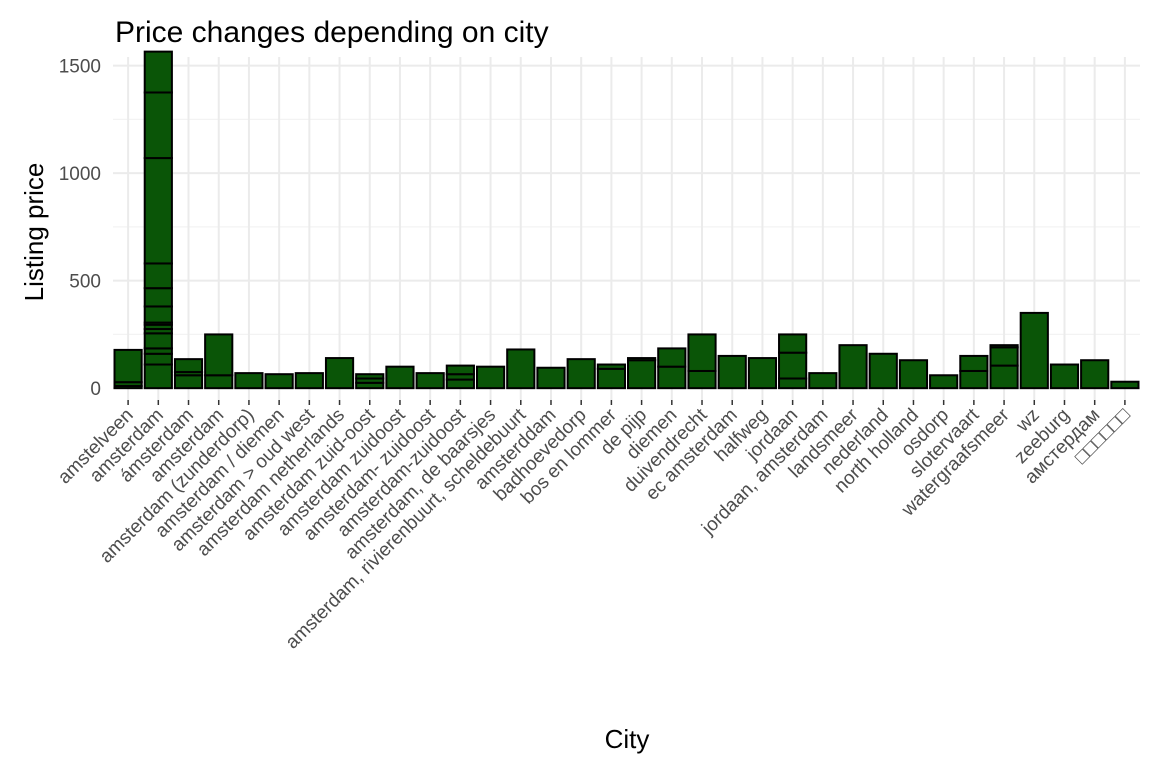 The image size is (1152, 768). I want to click on y-tick-label: 1500, so click(80, 67).